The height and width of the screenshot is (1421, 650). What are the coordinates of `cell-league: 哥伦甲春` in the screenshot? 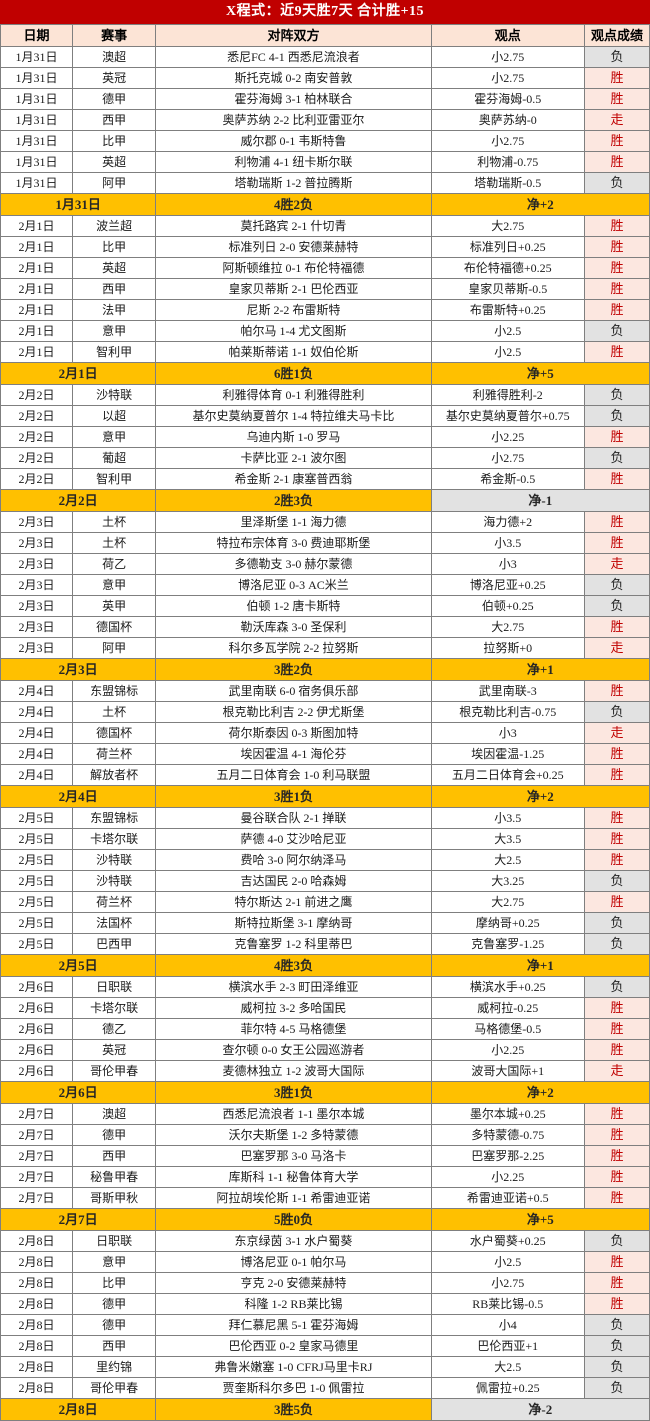 It's located at (114, 1071).